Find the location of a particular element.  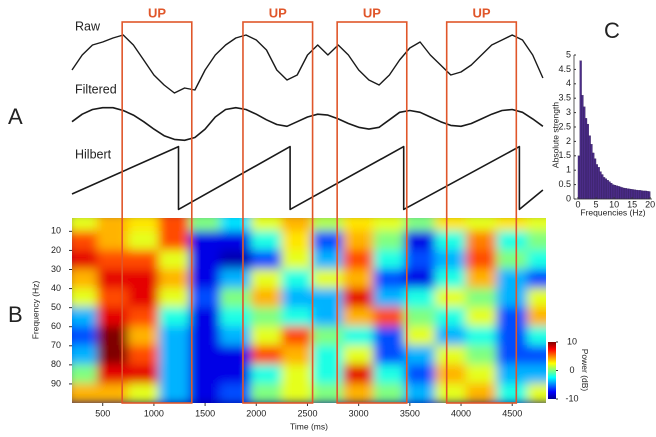

y-tick-label: 3 is located at coordinates (568, 112).